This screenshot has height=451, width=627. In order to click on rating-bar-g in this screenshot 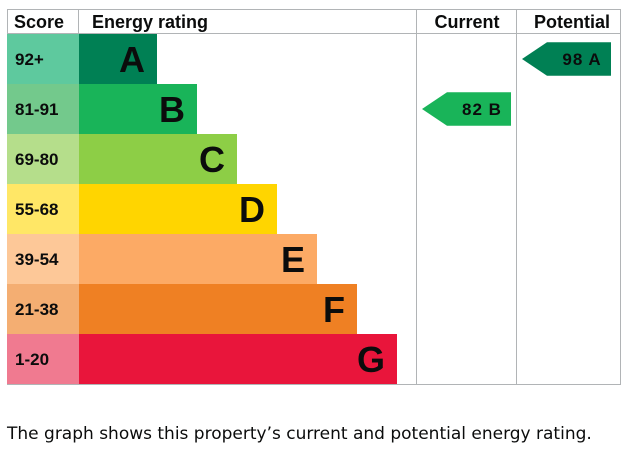, I will do `click(238, 359)`.